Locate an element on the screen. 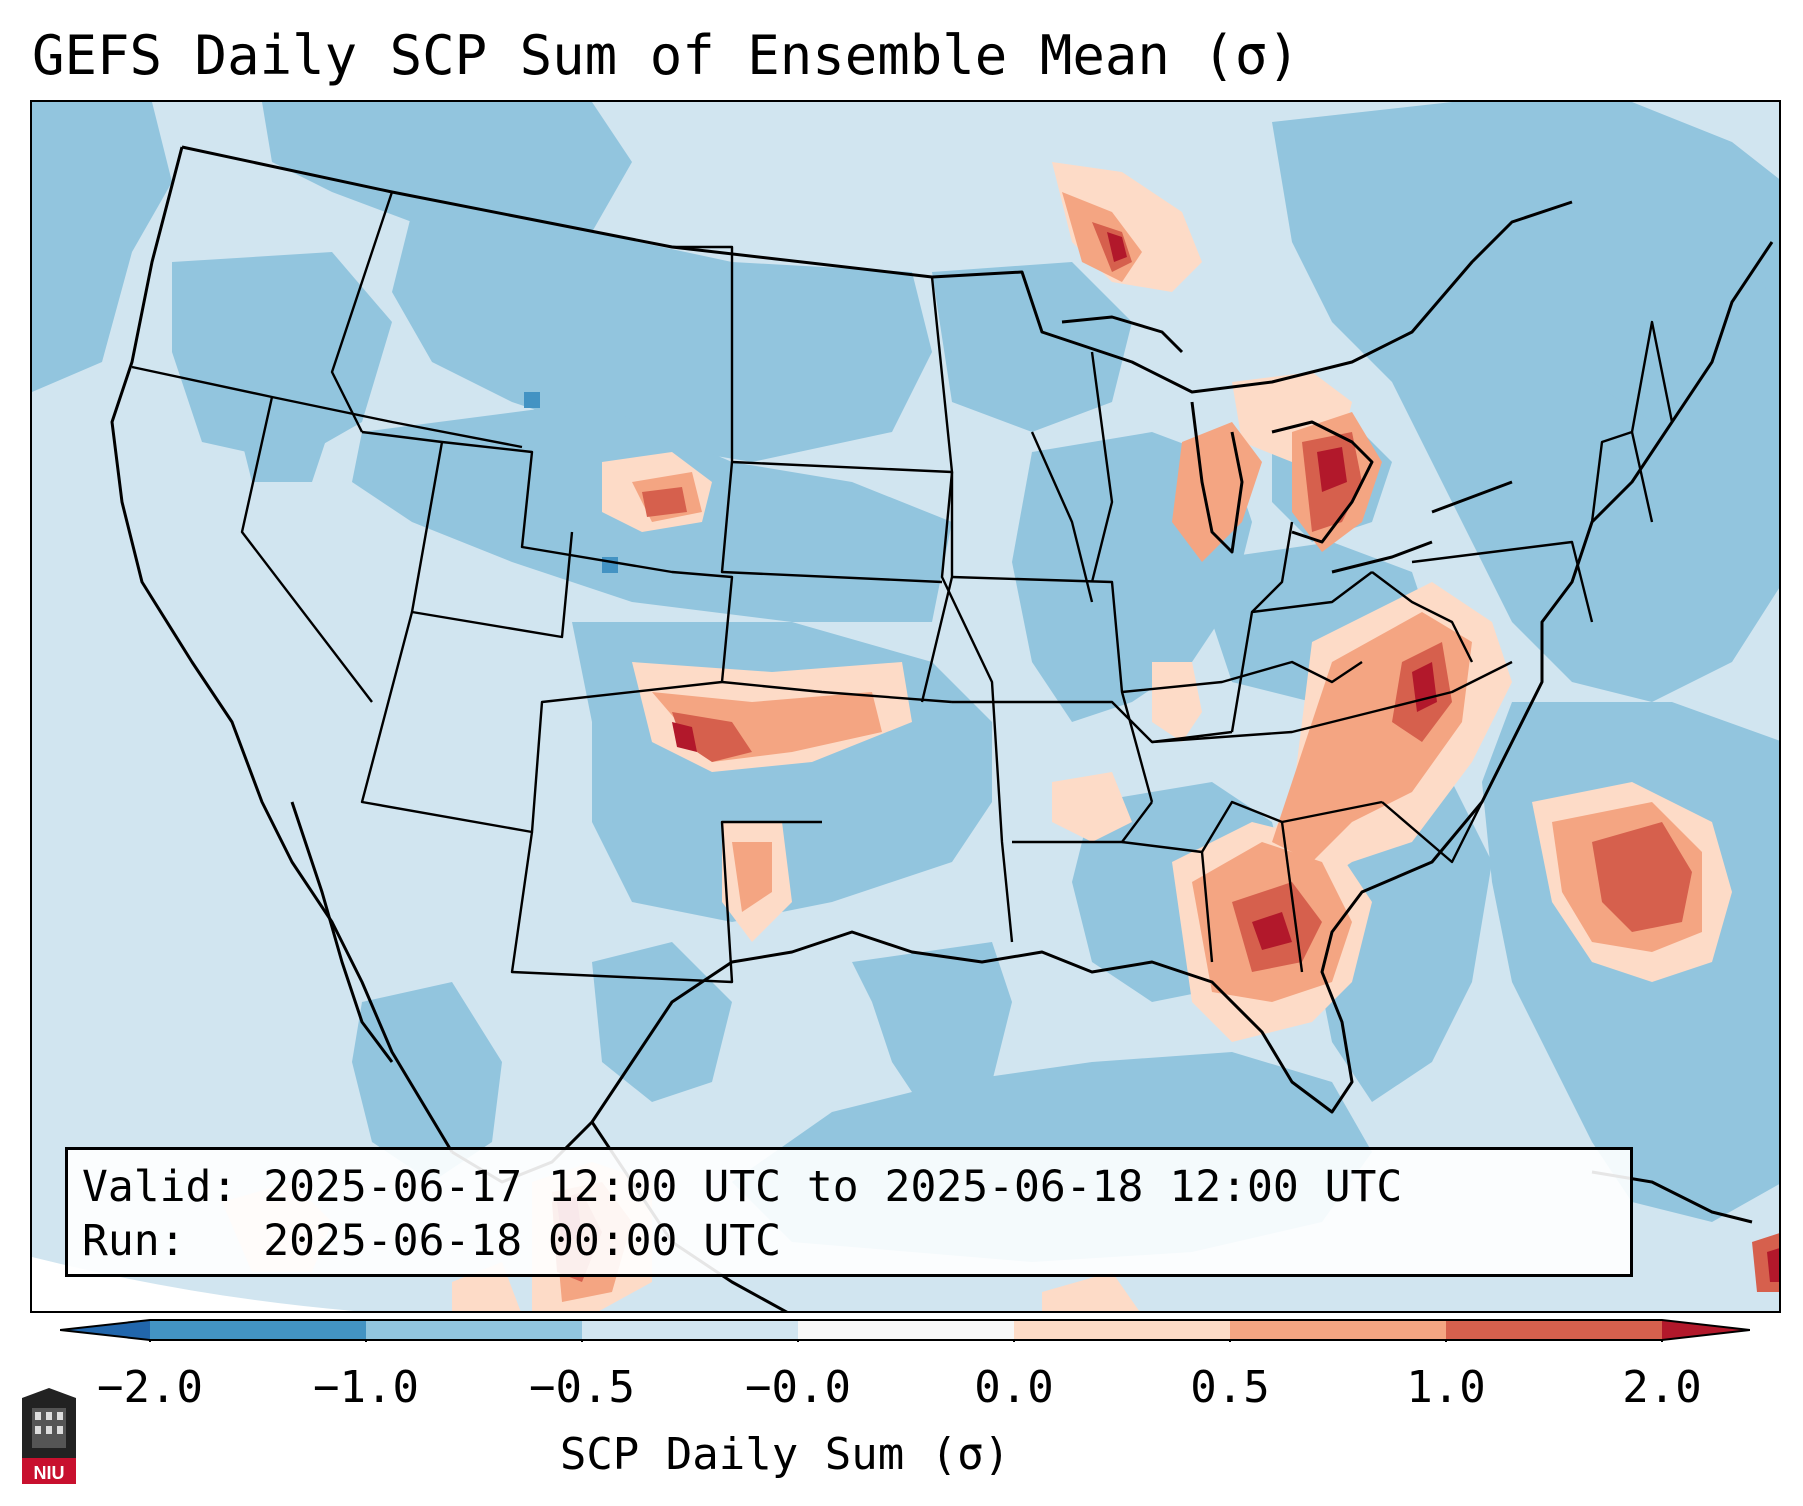 This screenshot has height=1506, width=1803. colorbar-tick-label: −2.0 is located at coordinates (150, 1387).